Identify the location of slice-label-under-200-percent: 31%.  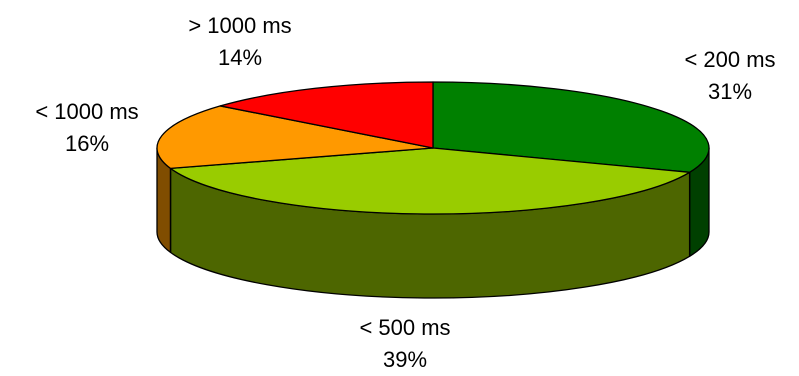
(730, 91).